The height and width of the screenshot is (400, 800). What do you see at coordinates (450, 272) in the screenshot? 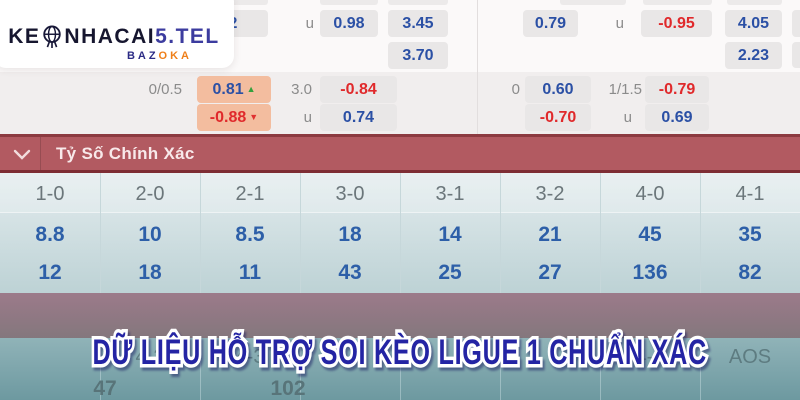
I see `score-odds: 25` at bounding box center [450, 272].